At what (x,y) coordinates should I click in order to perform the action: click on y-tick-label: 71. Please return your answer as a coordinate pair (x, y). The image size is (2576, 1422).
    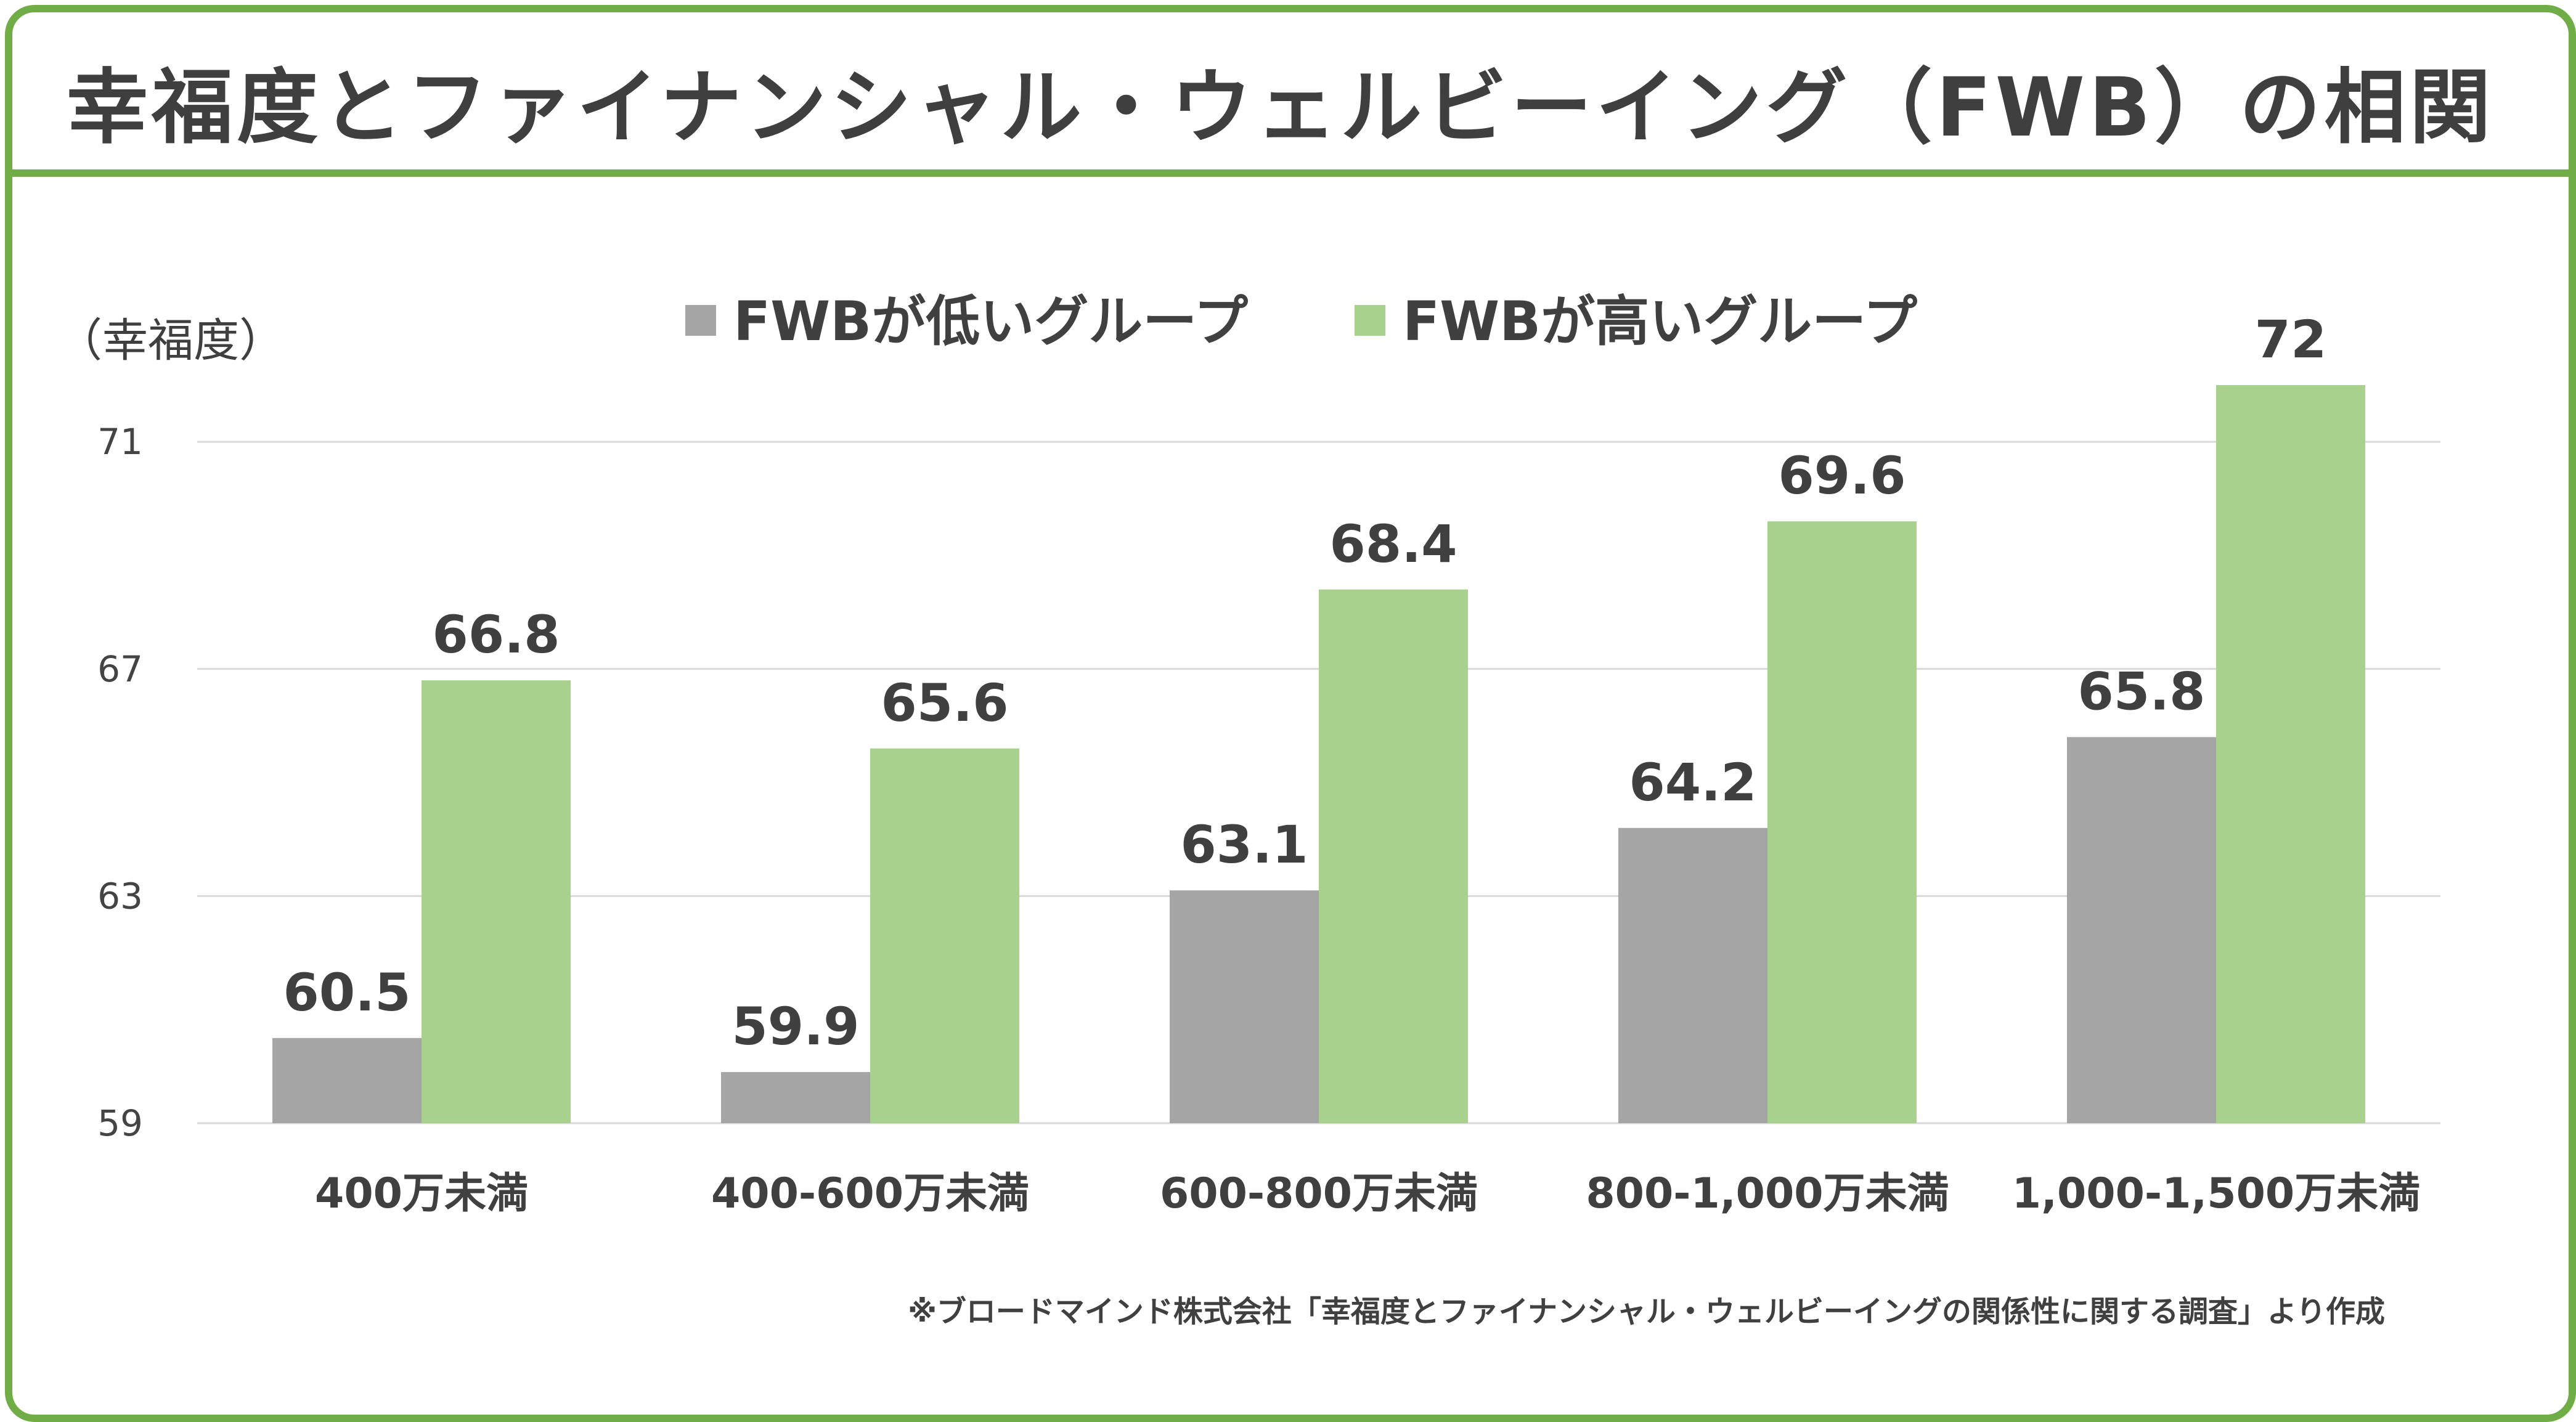
    Looking at the image, I should click on (120, 442).